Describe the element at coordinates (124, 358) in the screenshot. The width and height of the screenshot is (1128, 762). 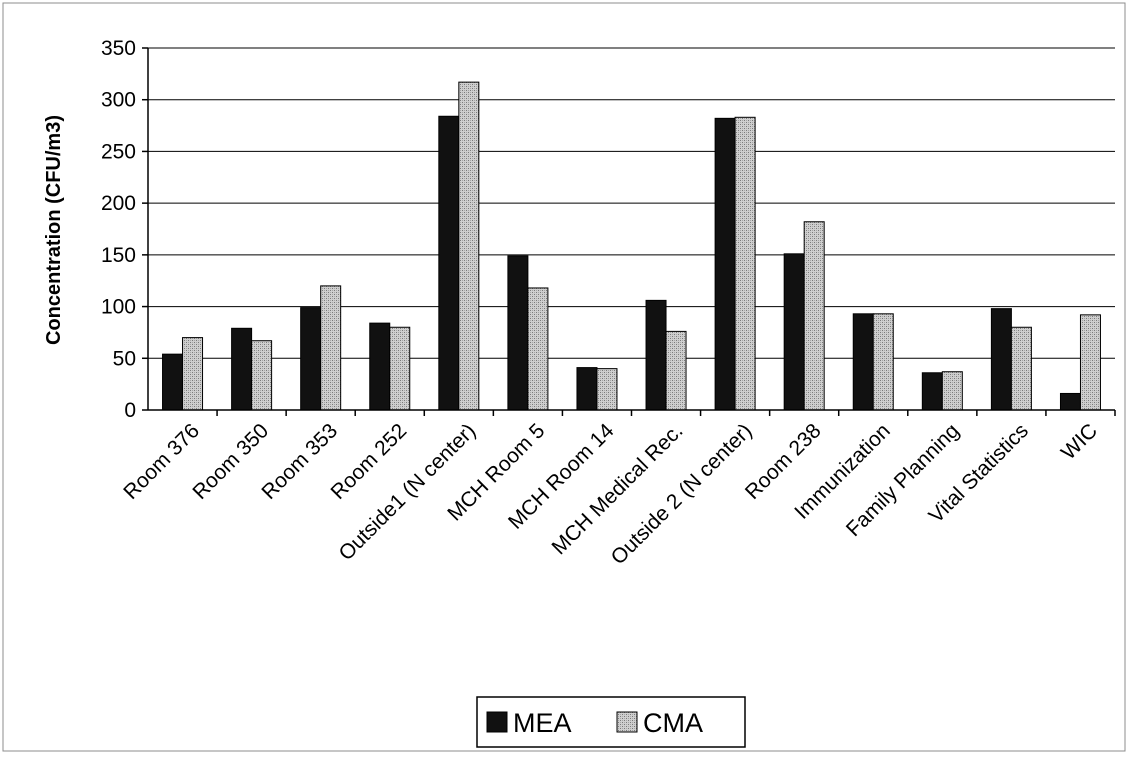
I see `y-tick-label: 50` at that location.